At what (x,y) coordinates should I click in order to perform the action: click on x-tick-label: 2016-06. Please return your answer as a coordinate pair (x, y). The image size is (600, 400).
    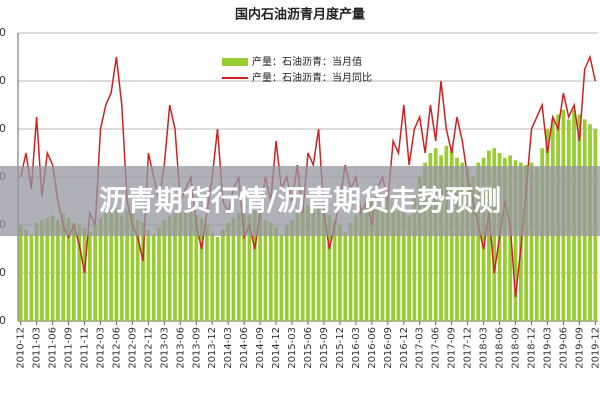
    Looking at the image, I should click on (372, 348).